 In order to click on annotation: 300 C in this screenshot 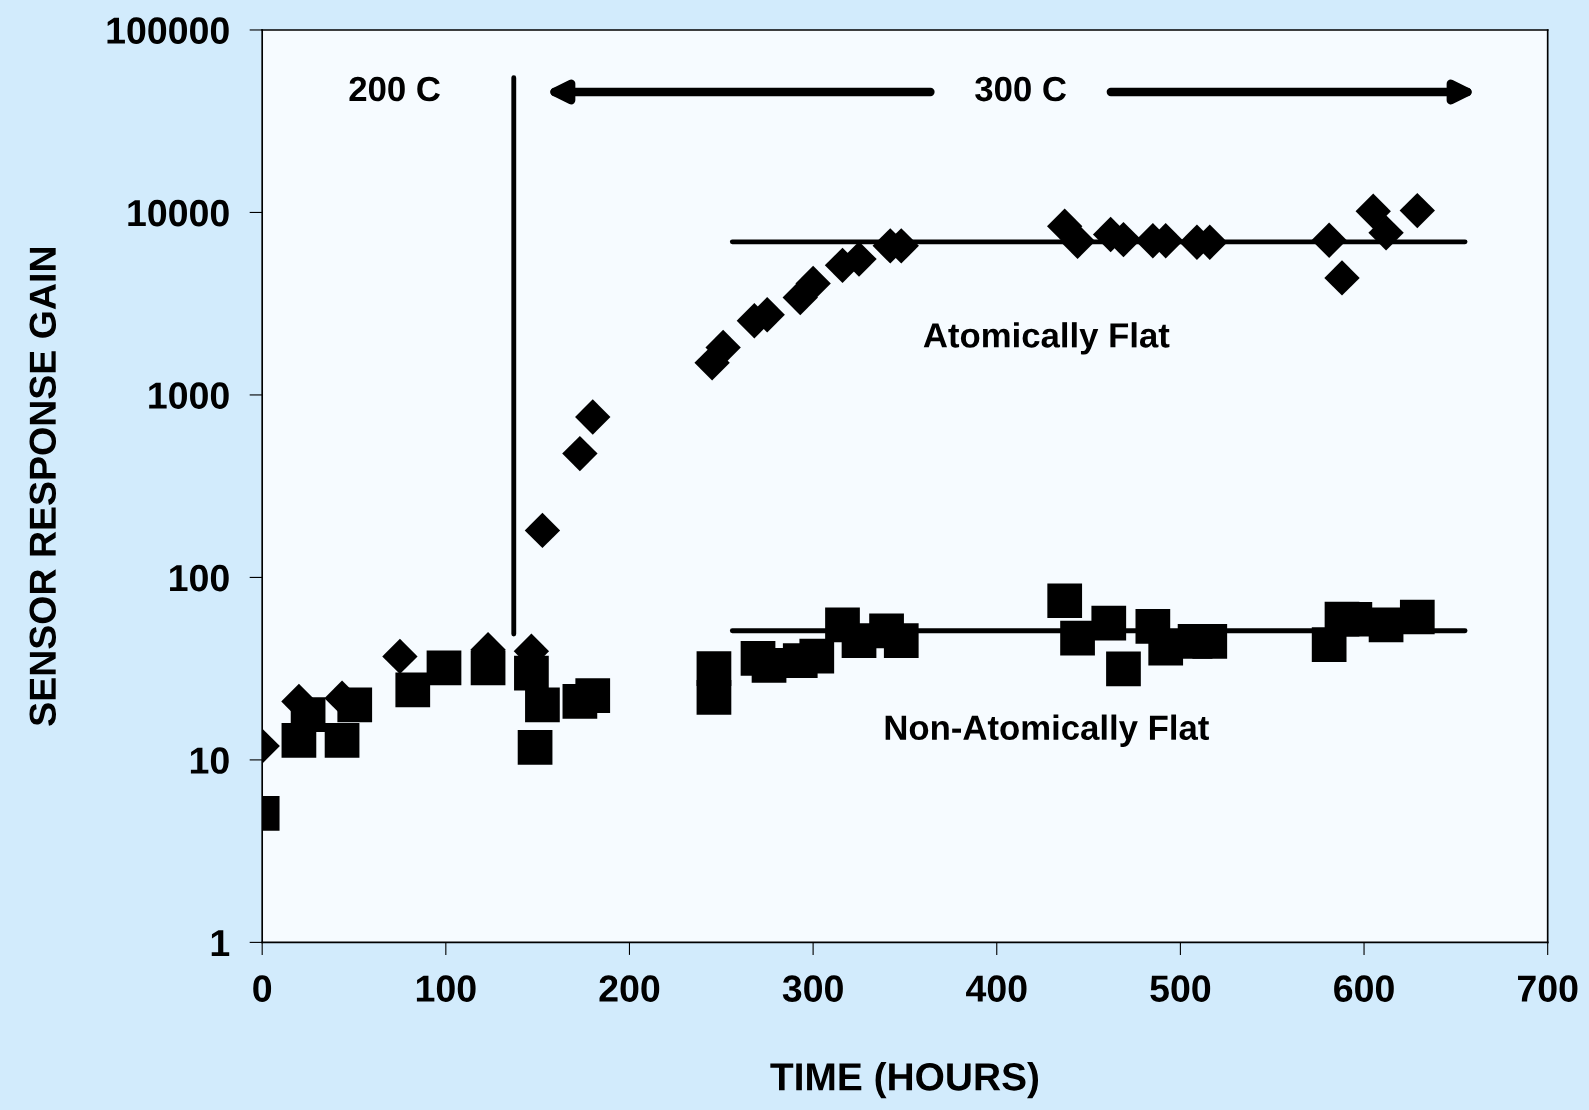, I will do `click(1021, 89)`.